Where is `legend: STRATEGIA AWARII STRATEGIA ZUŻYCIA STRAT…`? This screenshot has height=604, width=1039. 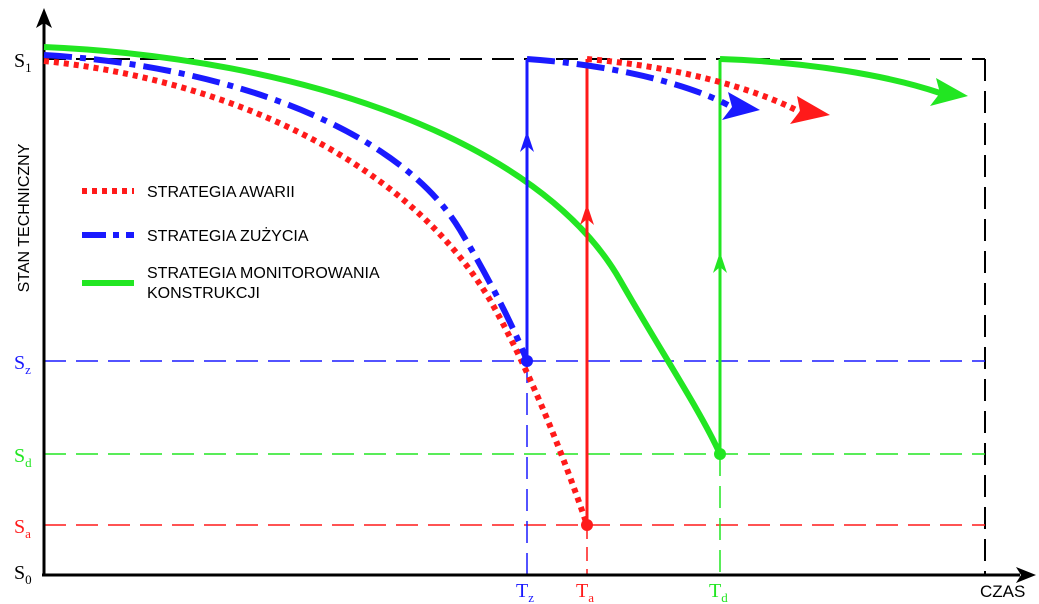 legend: STRATEGIA AWARII STRATEGIA ZUŻYCIA STRAT… is located at coordinates (231, 243).